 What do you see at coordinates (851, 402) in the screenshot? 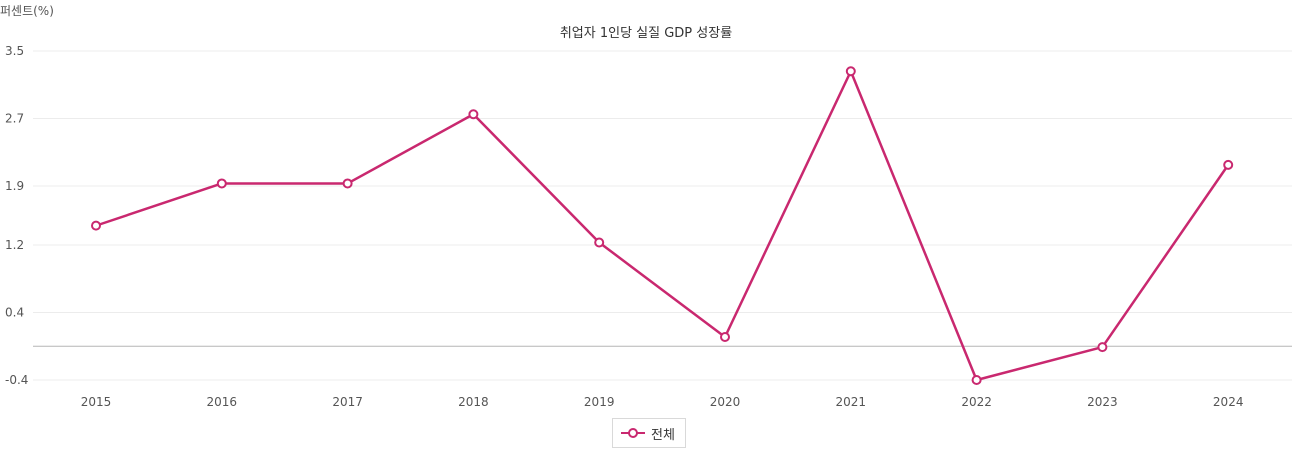
I see `x-tick-label: 2021` at bounding box center [851, 402].